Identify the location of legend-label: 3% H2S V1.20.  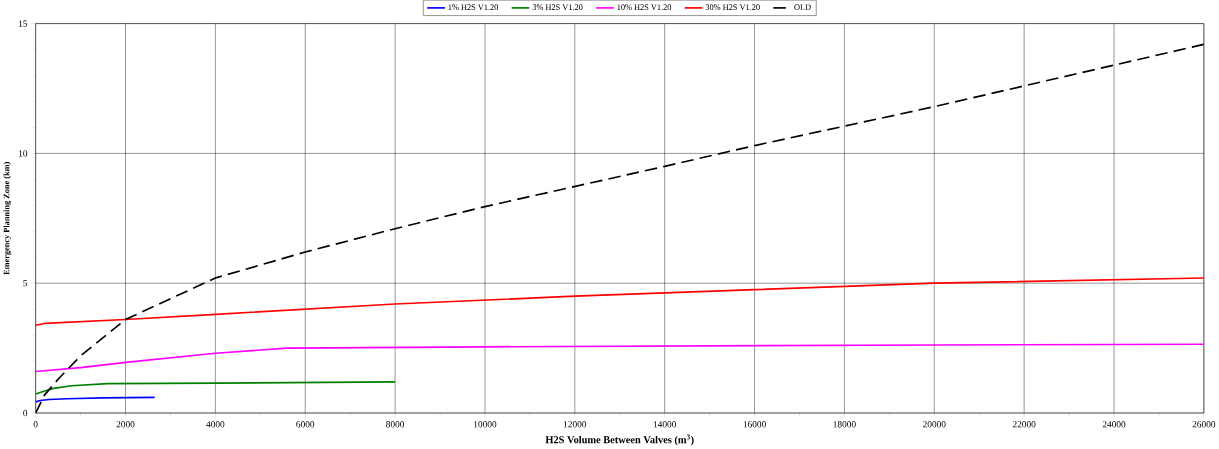
(557, 7).